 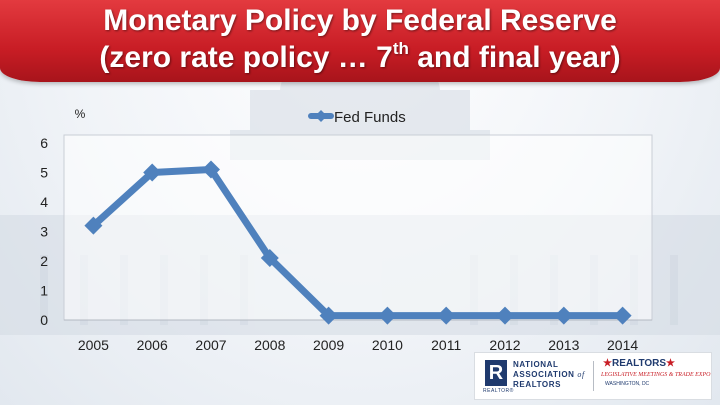 I want to click on x-tick-label: 2014, so click(x=622, y=345).